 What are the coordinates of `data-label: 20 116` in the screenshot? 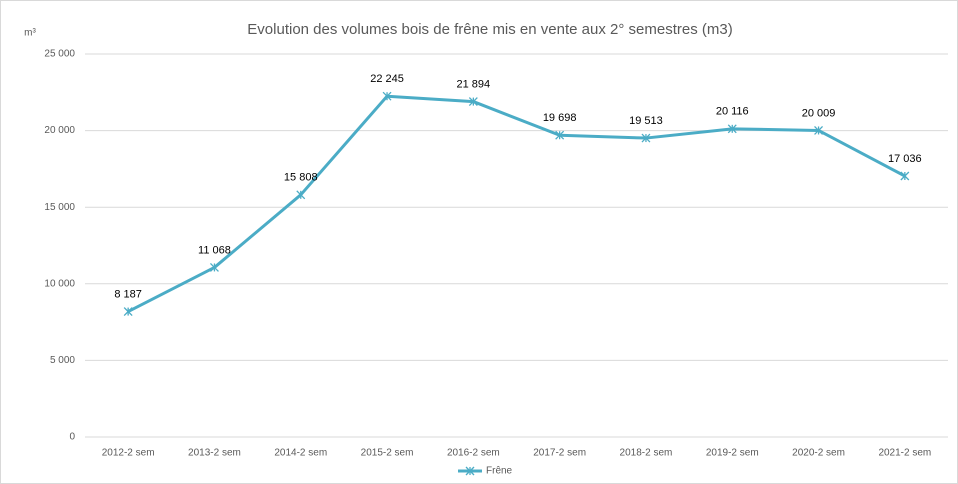 It's located at (732, 112).